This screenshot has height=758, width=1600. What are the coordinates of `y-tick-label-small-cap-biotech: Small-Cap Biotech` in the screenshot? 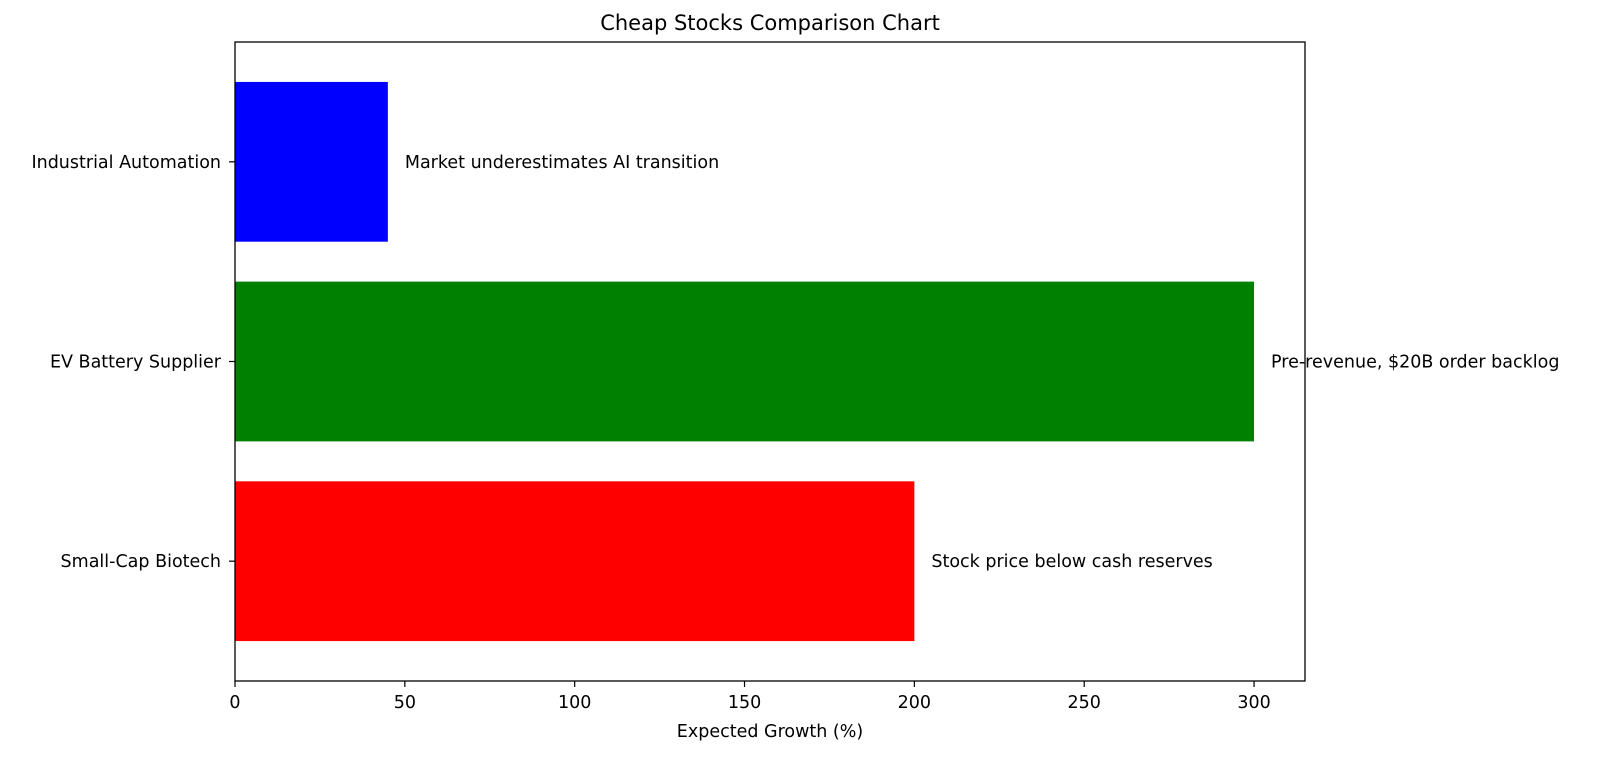 It's located at (141, 562).